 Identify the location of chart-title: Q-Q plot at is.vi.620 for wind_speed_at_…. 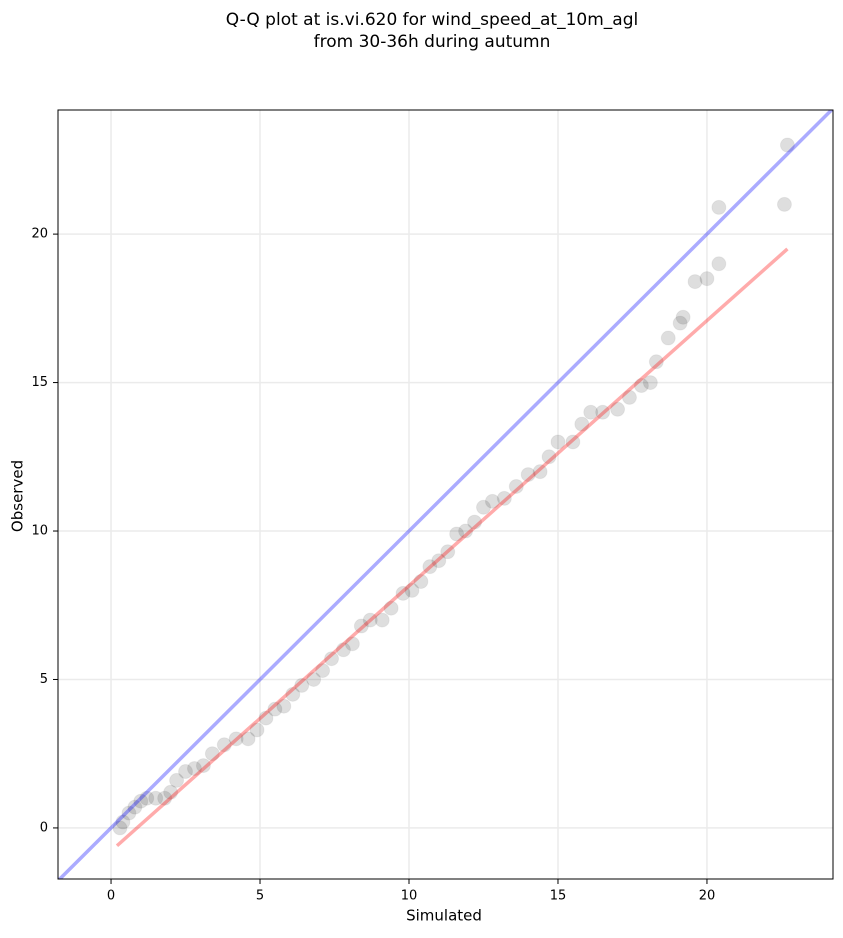
(432, 20).